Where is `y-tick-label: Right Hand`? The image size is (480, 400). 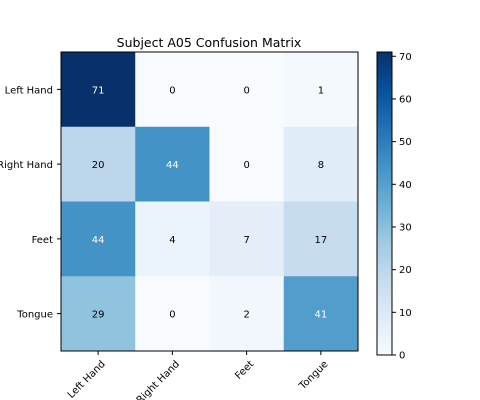
y-tick-label: Right Hand is located at coordinates (26, 165).